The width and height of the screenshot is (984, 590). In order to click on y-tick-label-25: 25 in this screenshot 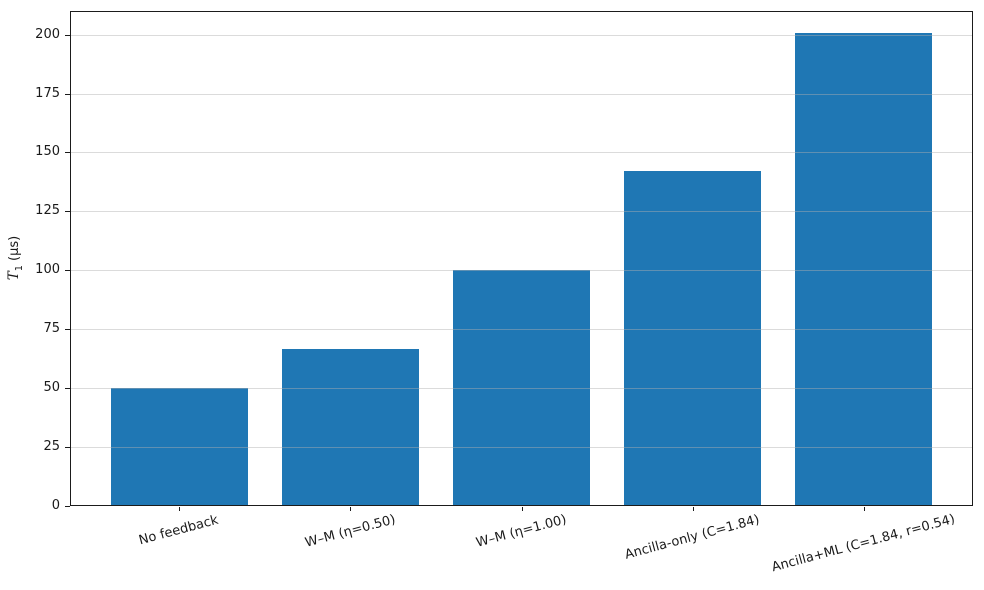, I will do `click(51, 446)`.